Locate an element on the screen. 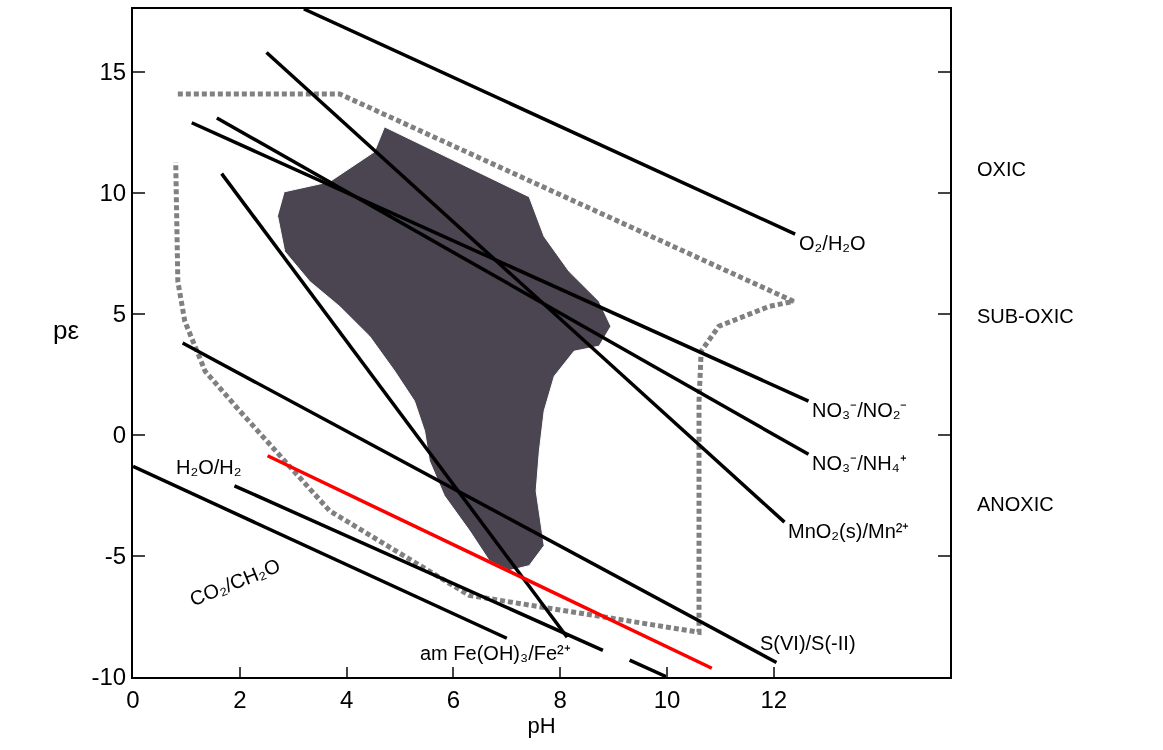  series-label: H₂O/H₂ is located at coordinates (209, 467).